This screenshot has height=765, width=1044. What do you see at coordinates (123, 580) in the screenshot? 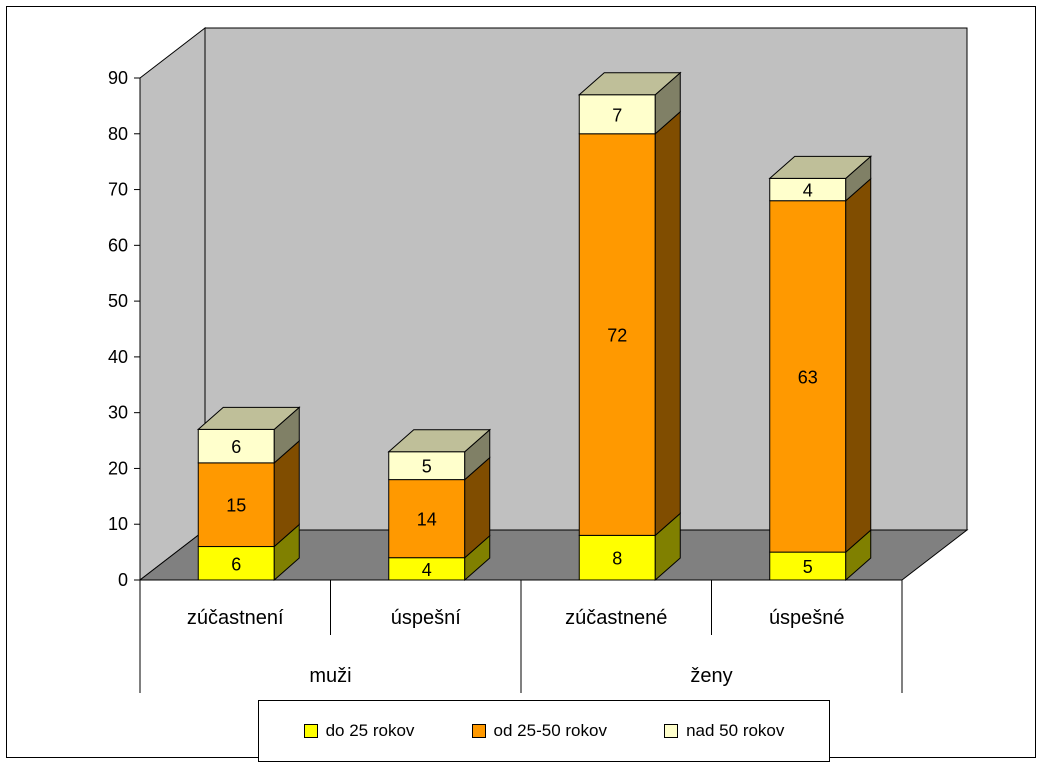
I see `y-tick-label: 0` at bounding box center [123, 580].